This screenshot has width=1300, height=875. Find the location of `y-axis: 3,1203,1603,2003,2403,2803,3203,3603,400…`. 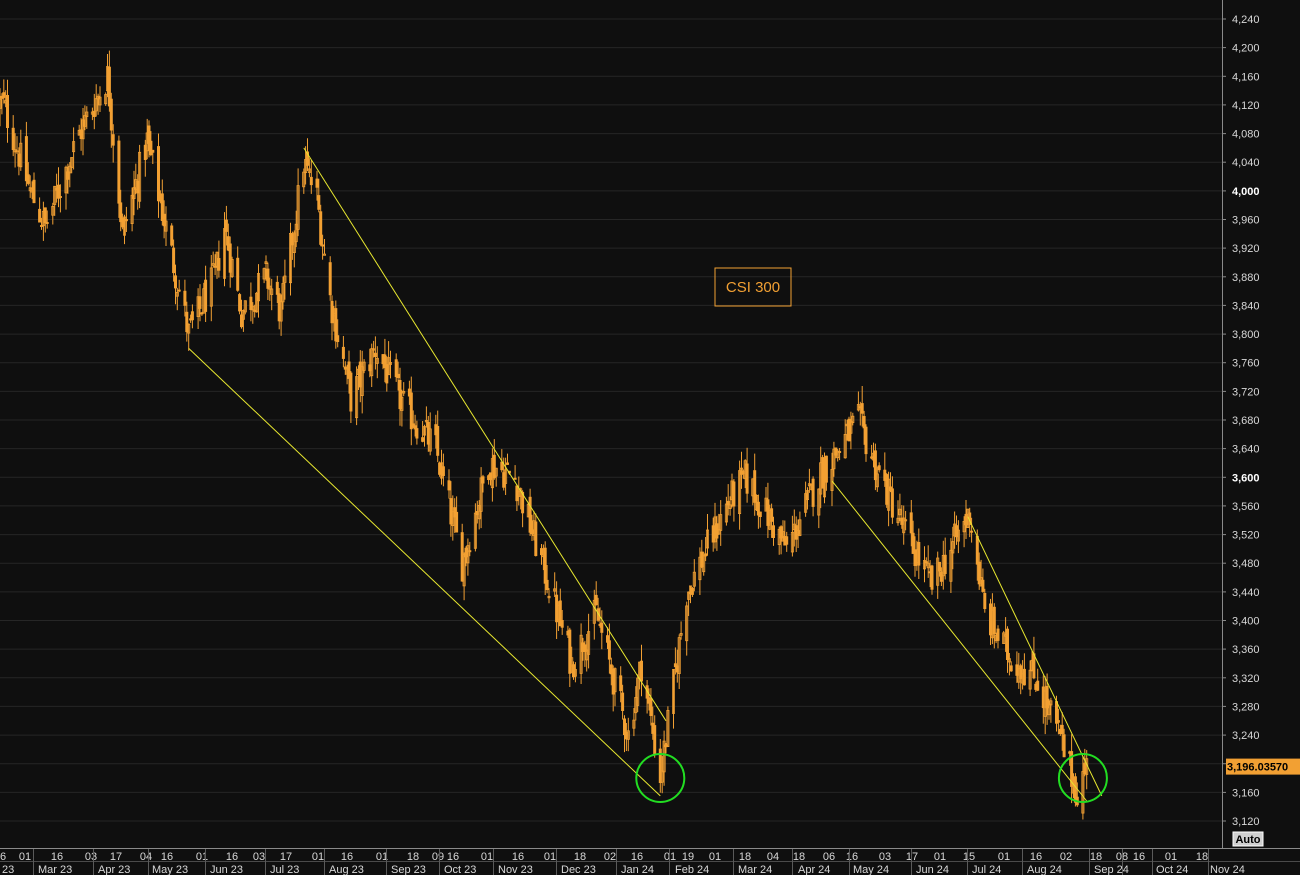

y-axis: 3,1203,1603,2003,2403,2803,3203,3603,400… is located at coordinates (1241, 421).